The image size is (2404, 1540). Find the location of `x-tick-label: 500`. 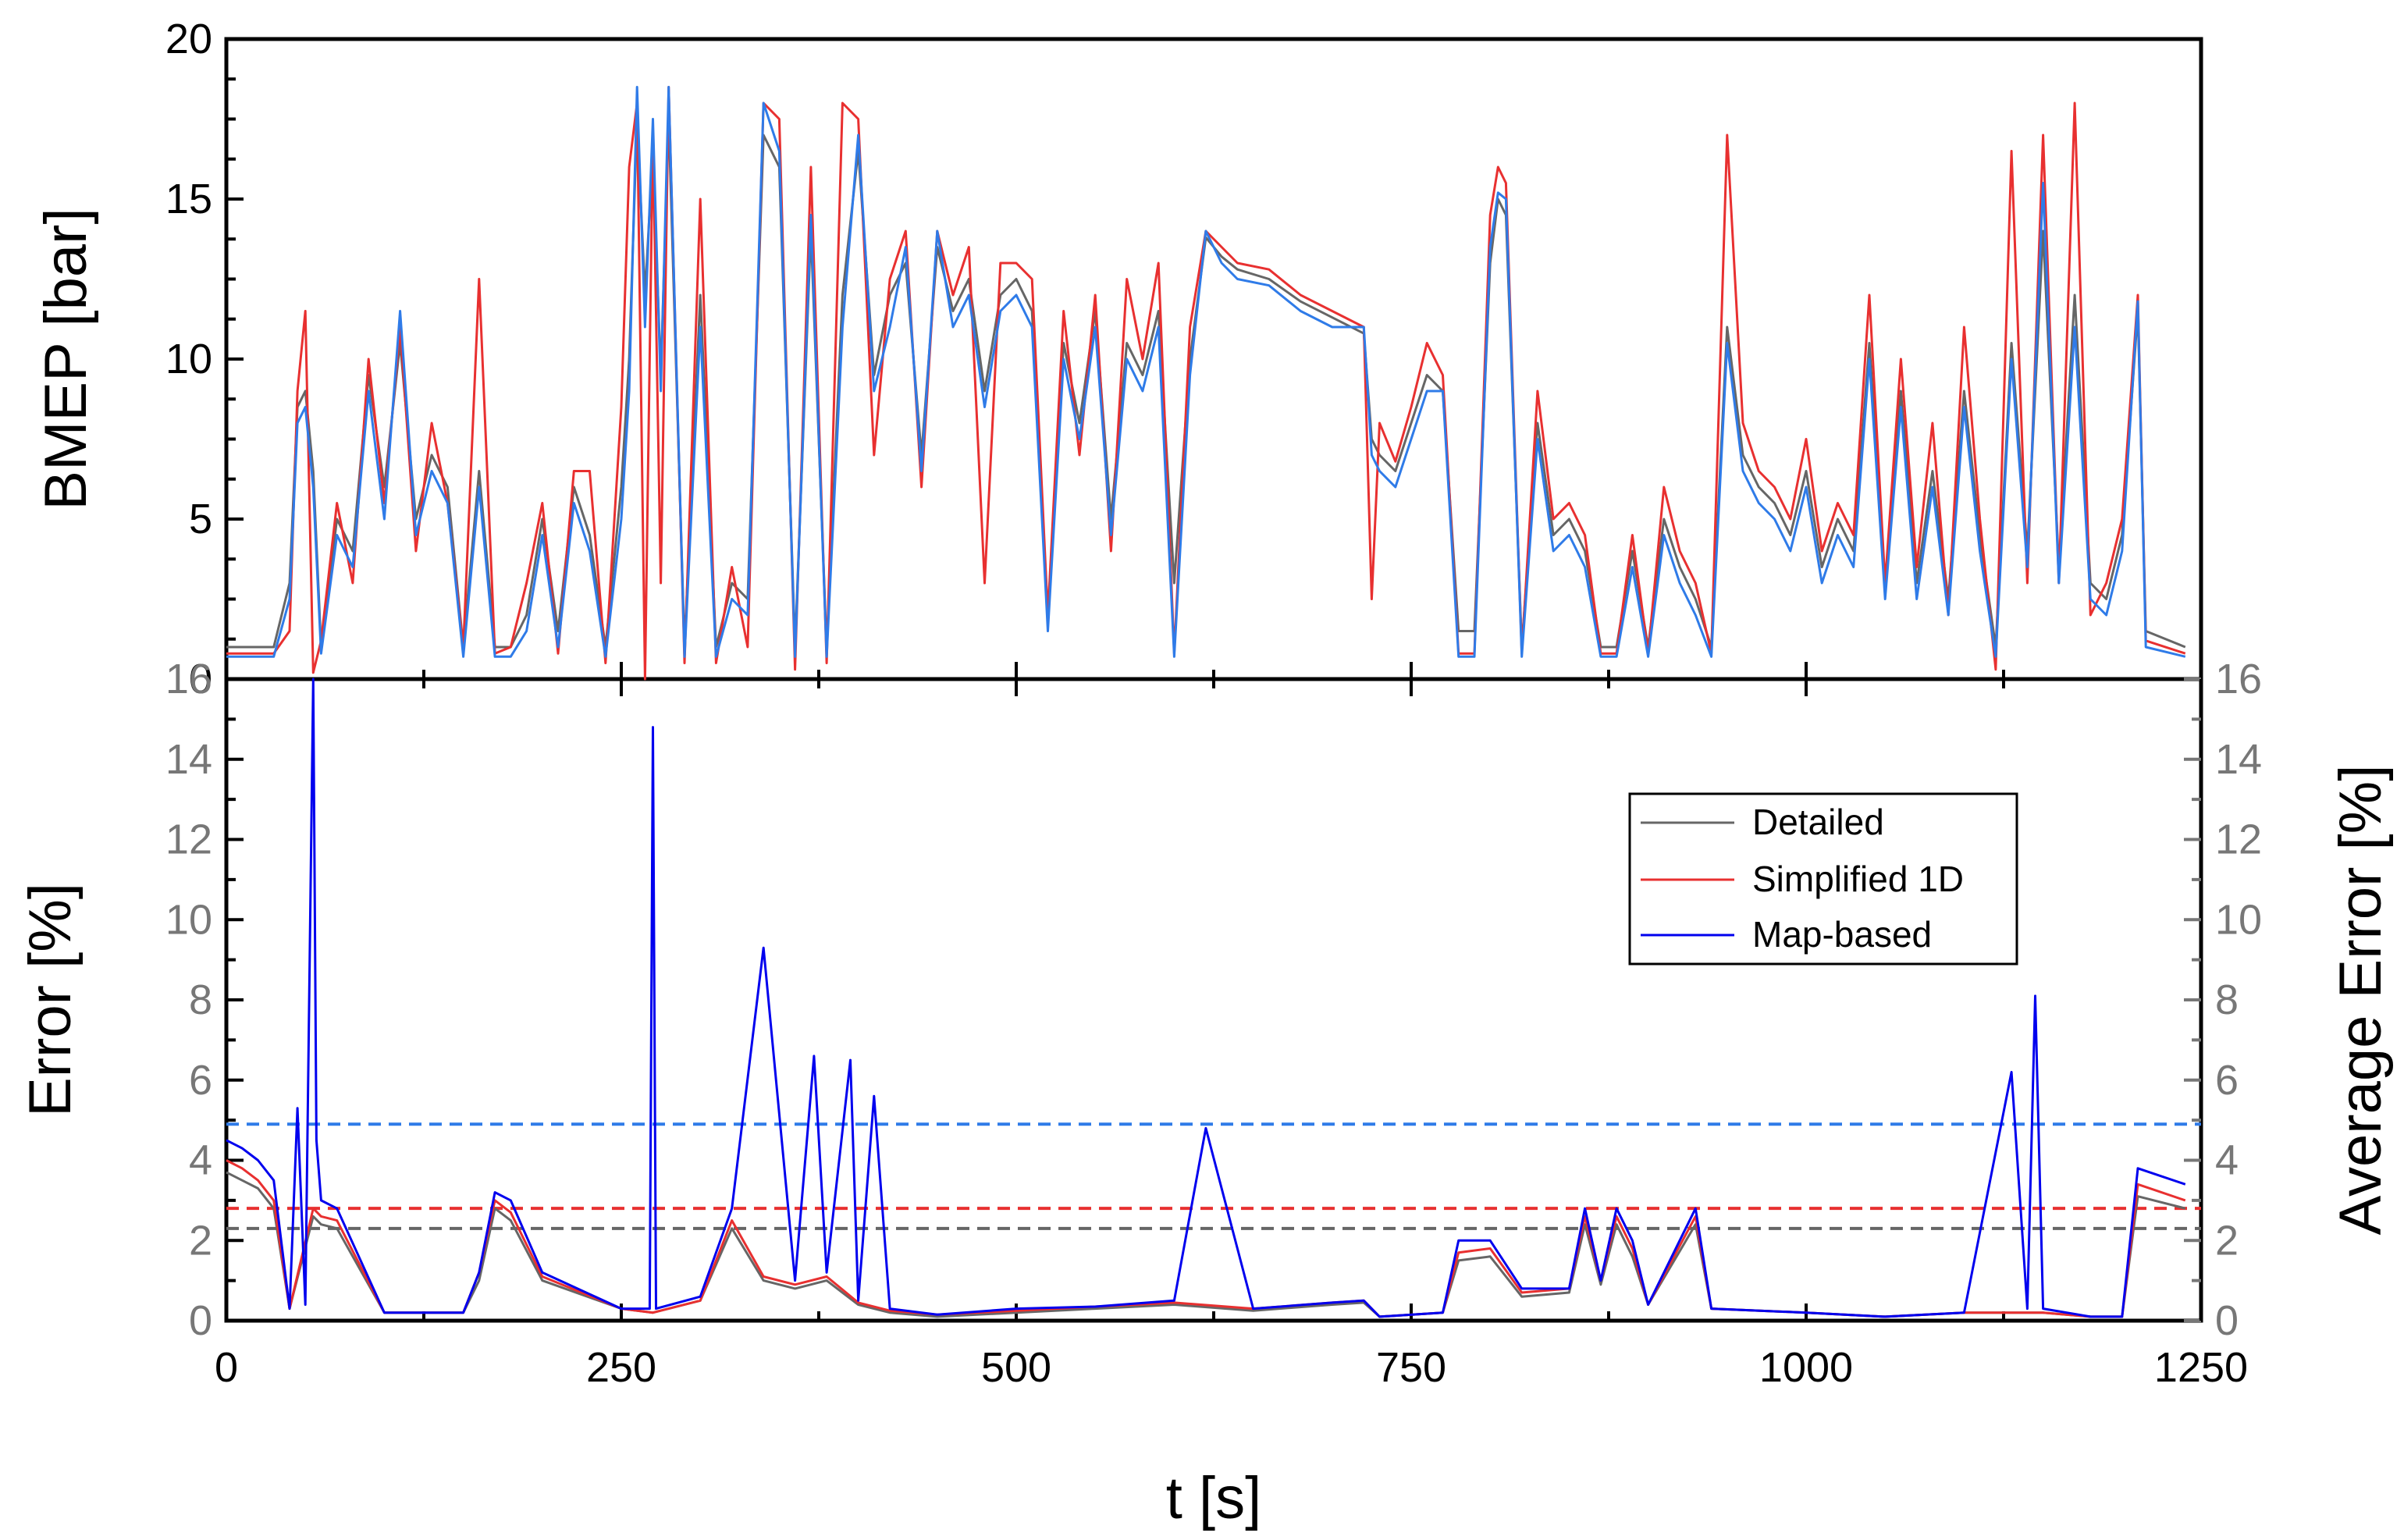

x-tick-label: 500 is located at coordinates (1016, 1367).